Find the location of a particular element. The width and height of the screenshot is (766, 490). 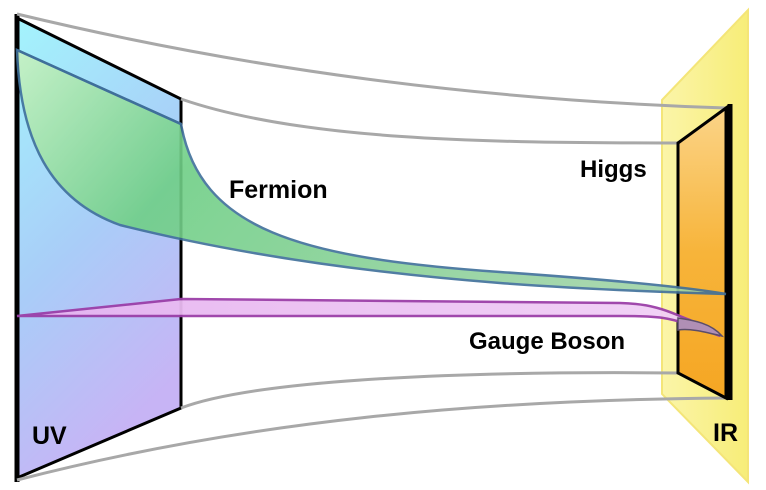

uv-label: UV is located at coordinates (49, 436).